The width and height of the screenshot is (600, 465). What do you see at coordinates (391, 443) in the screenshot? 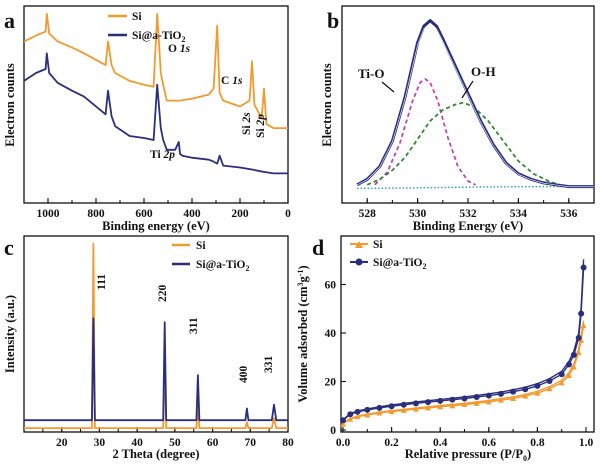
I see `panel-d-xtick-label: 0.2` at bounding box center [391, 443].